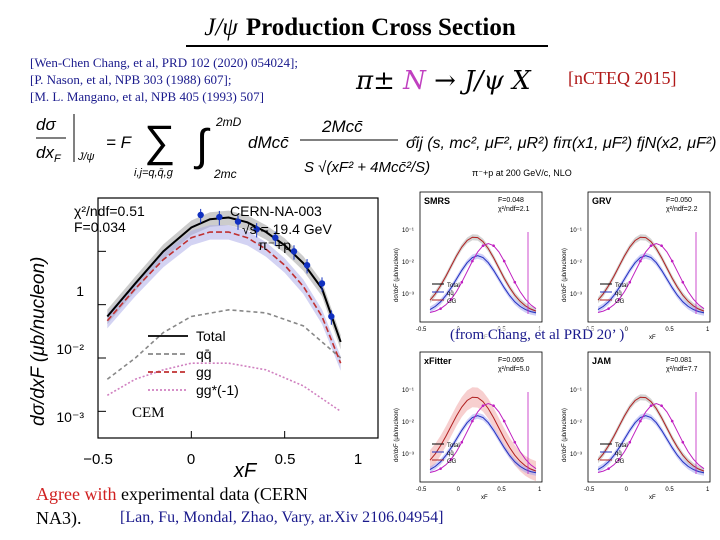 The image size is (720, 540). What do you see at coordinates (682, 369) in the screenshot?
I see `inset-chi: χ²/ndf=7.7` at bounding box center [682, 369].